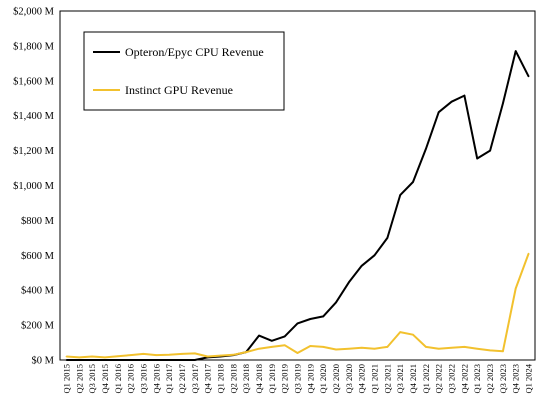  What do you see at coordinates (452, 379) in the screenshot?
I see `x-tick-label: Q3 2022` at bounding box center [452, 379].